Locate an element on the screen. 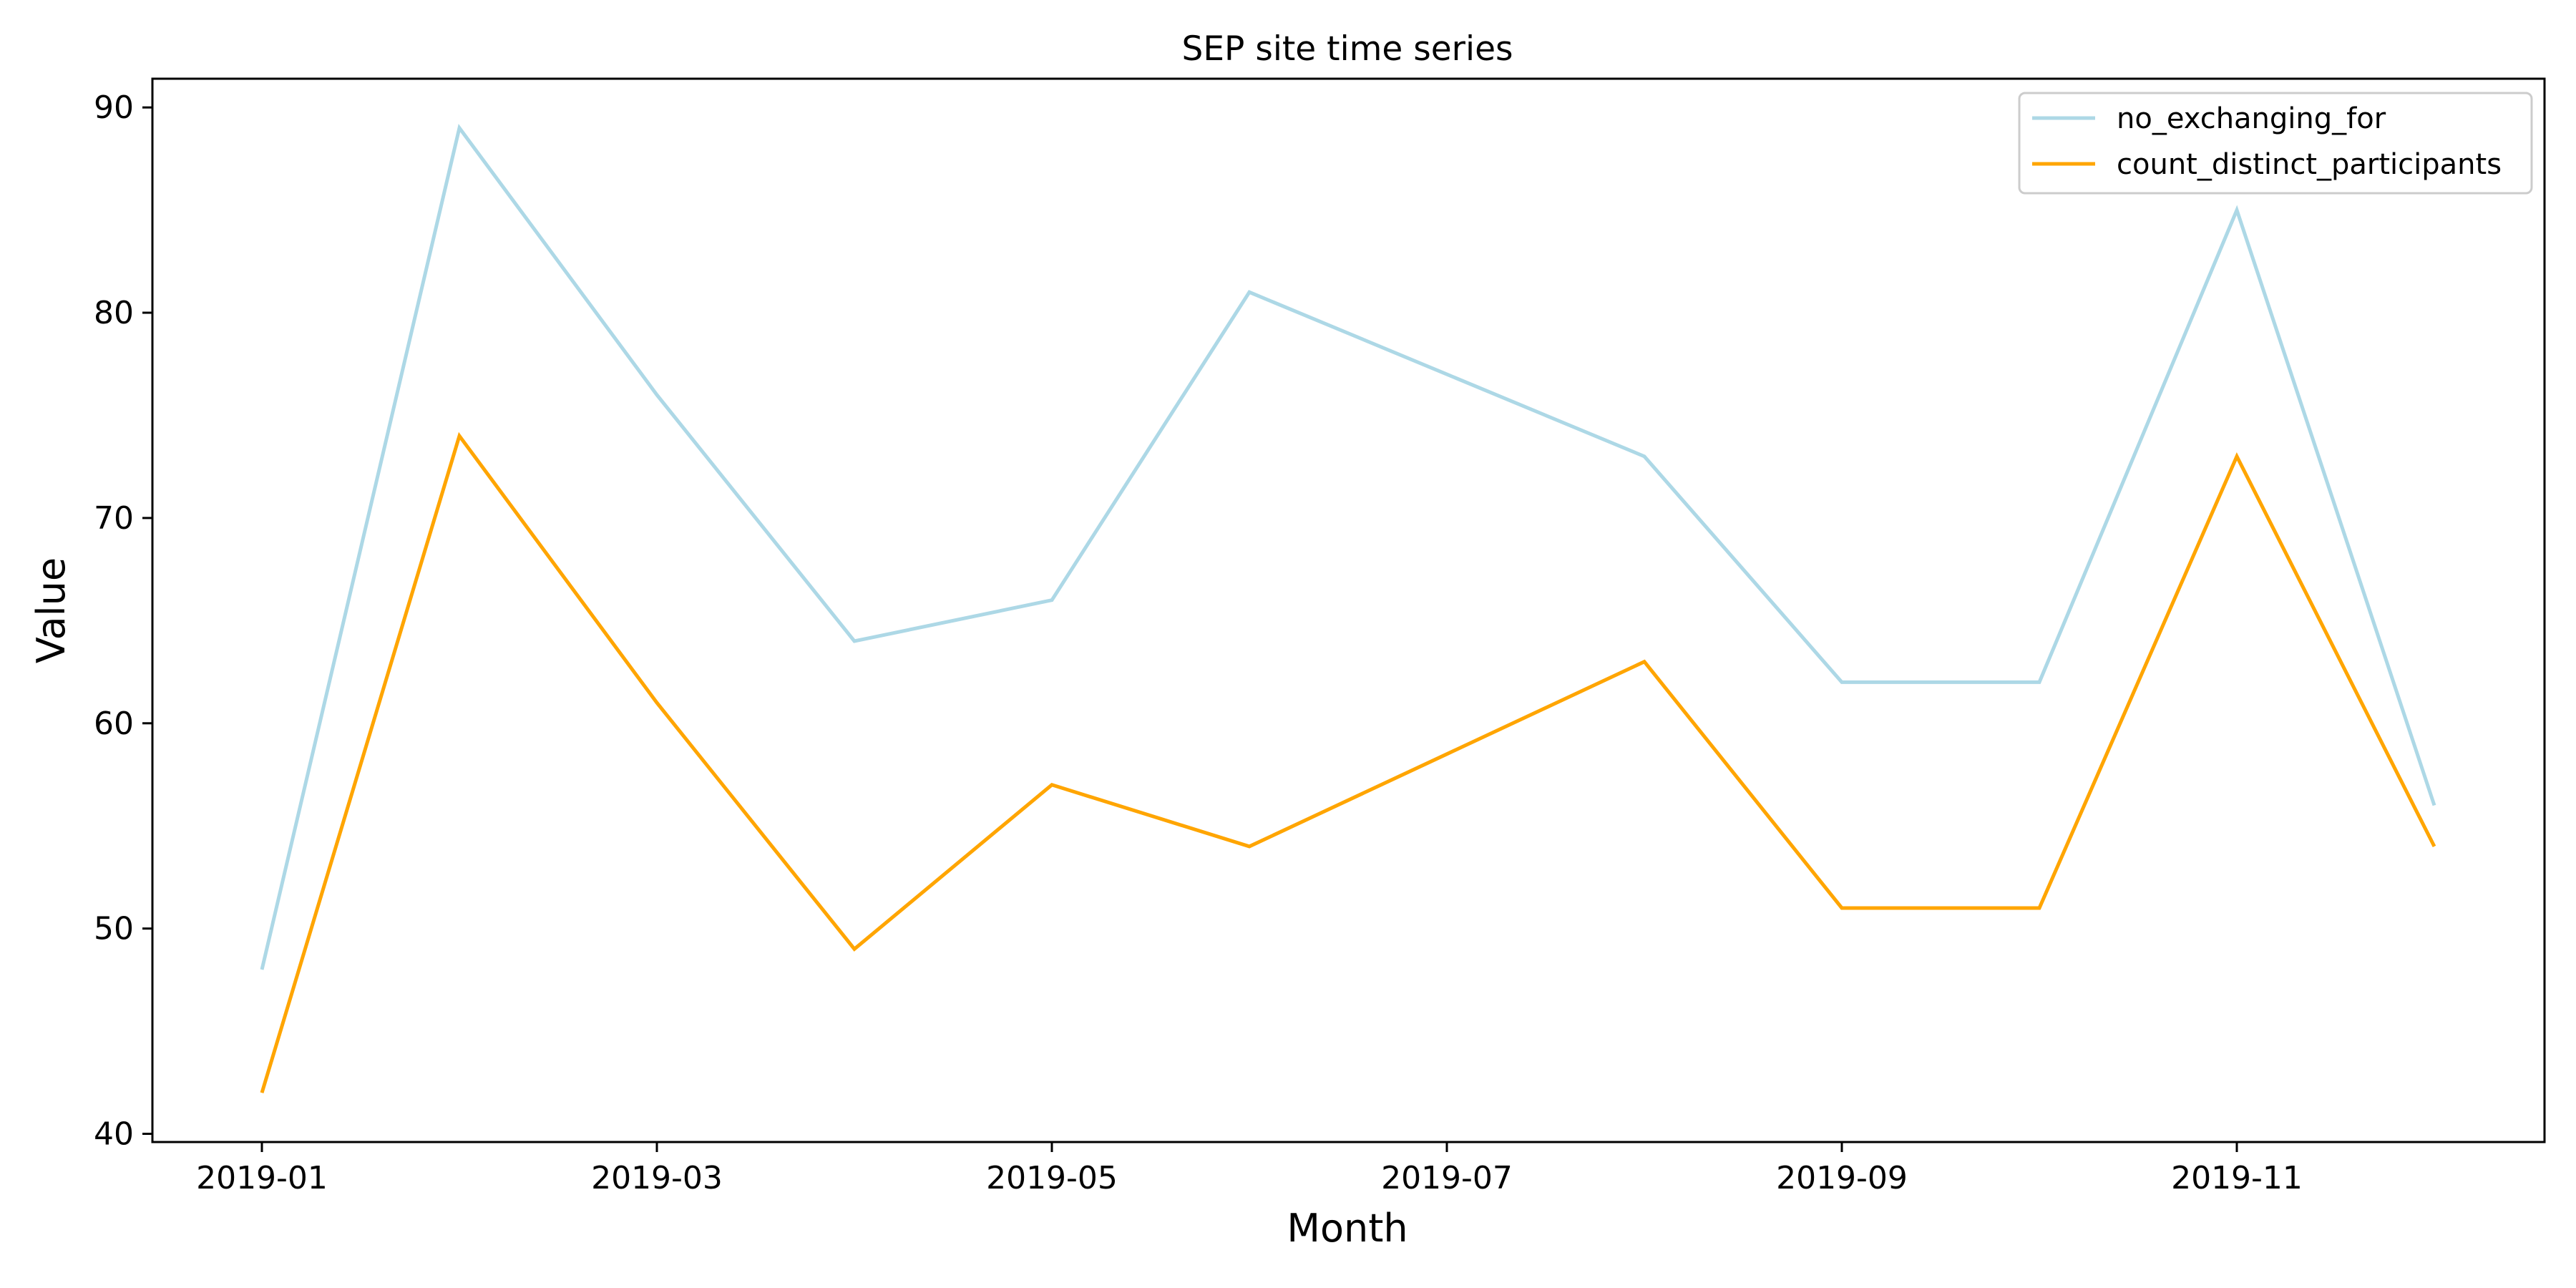 This screenshot has height=1288, width=2576. x-axis-label: Month is located at coordinates (1347, 1228).